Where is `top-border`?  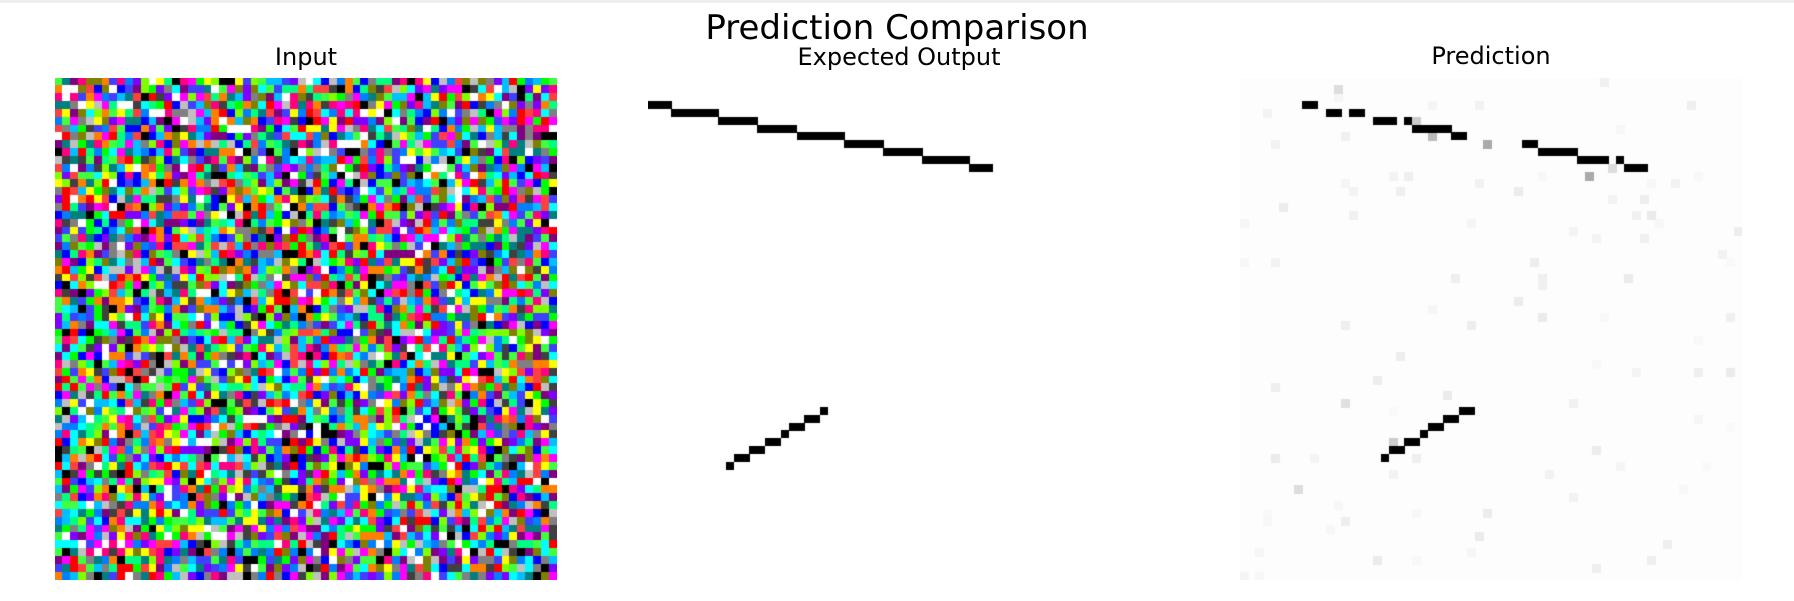 top-border is located at coordinates (897, 1).